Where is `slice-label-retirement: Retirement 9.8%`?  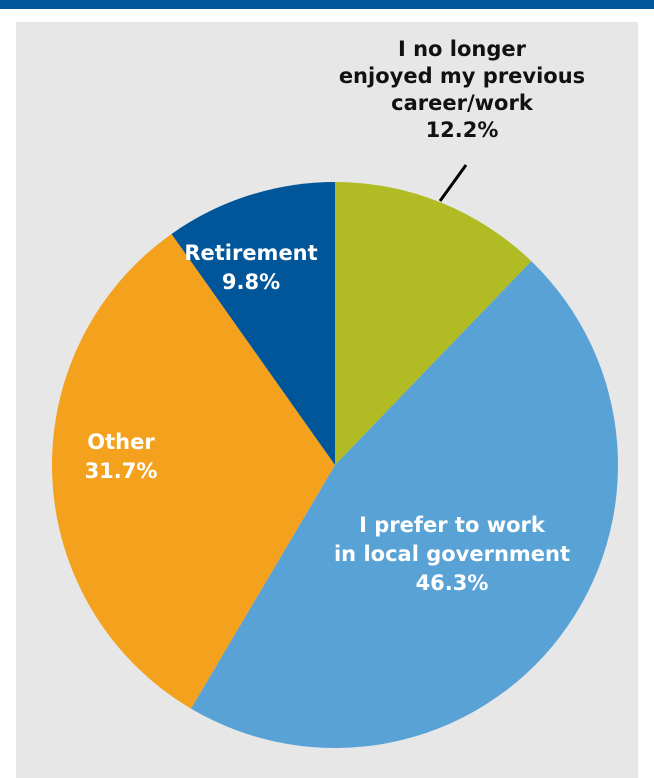 slice-label-retirement: Retirement 9.8% is located at coordinates (250, 267).